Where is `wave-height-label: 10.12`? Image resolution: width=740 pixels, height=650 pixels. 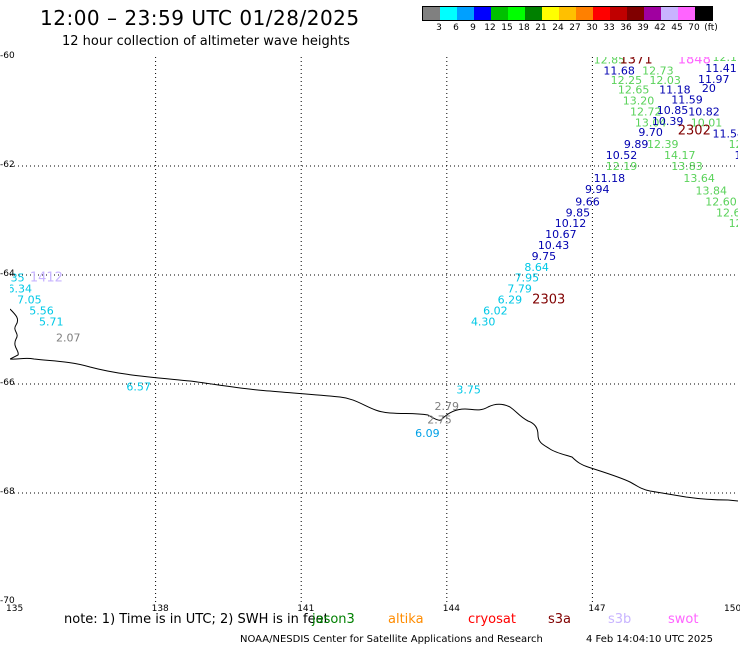
wave-height-label: 10.12 is located at coordinates (571, 223).